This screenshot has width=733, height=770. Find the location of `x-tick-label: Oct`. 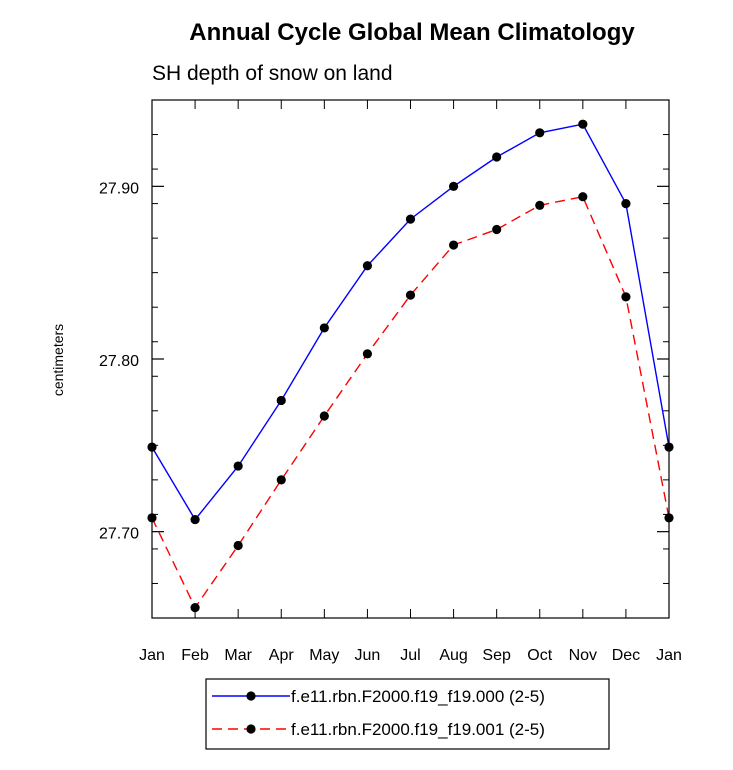

x-tick-label: Oct is located at coordinates (539, 655).